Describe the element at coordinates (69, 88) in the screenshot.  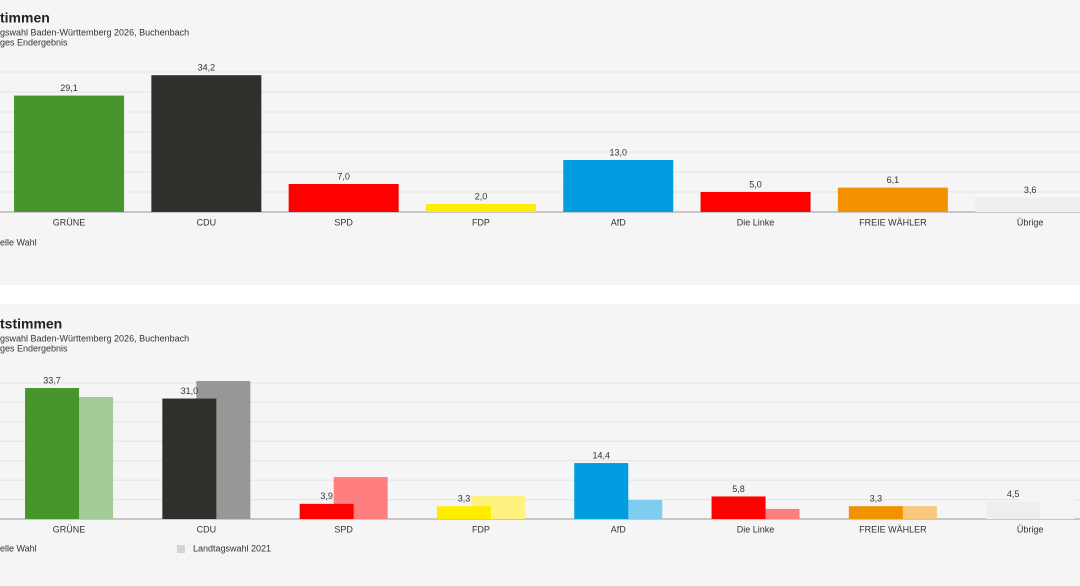
I see `value-label: 29,1` at that location.